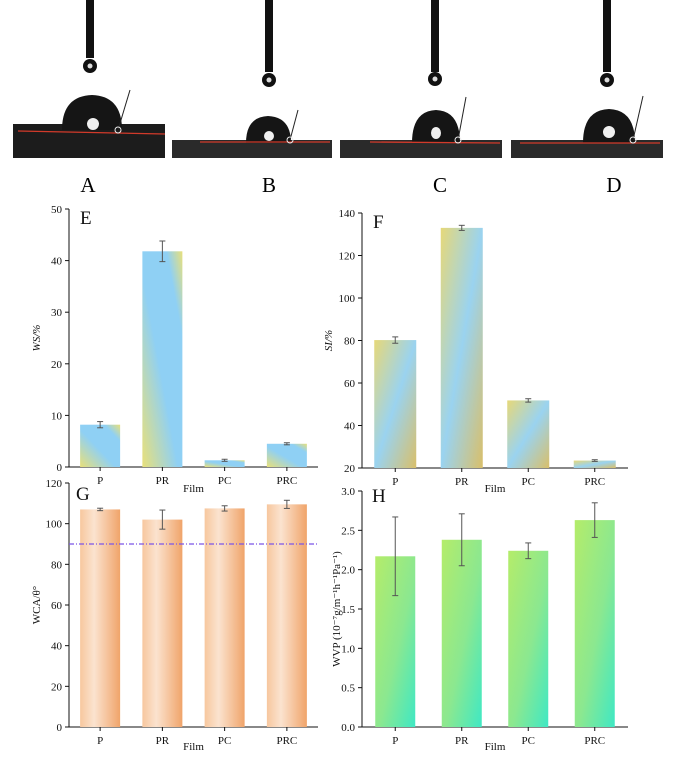 The height and width of the screenshot is (757, 676). What do you see at coordinates (329, 340) in the screenshot?
I see `y-axis-title: SI/%` at bounding box center [329, 340].